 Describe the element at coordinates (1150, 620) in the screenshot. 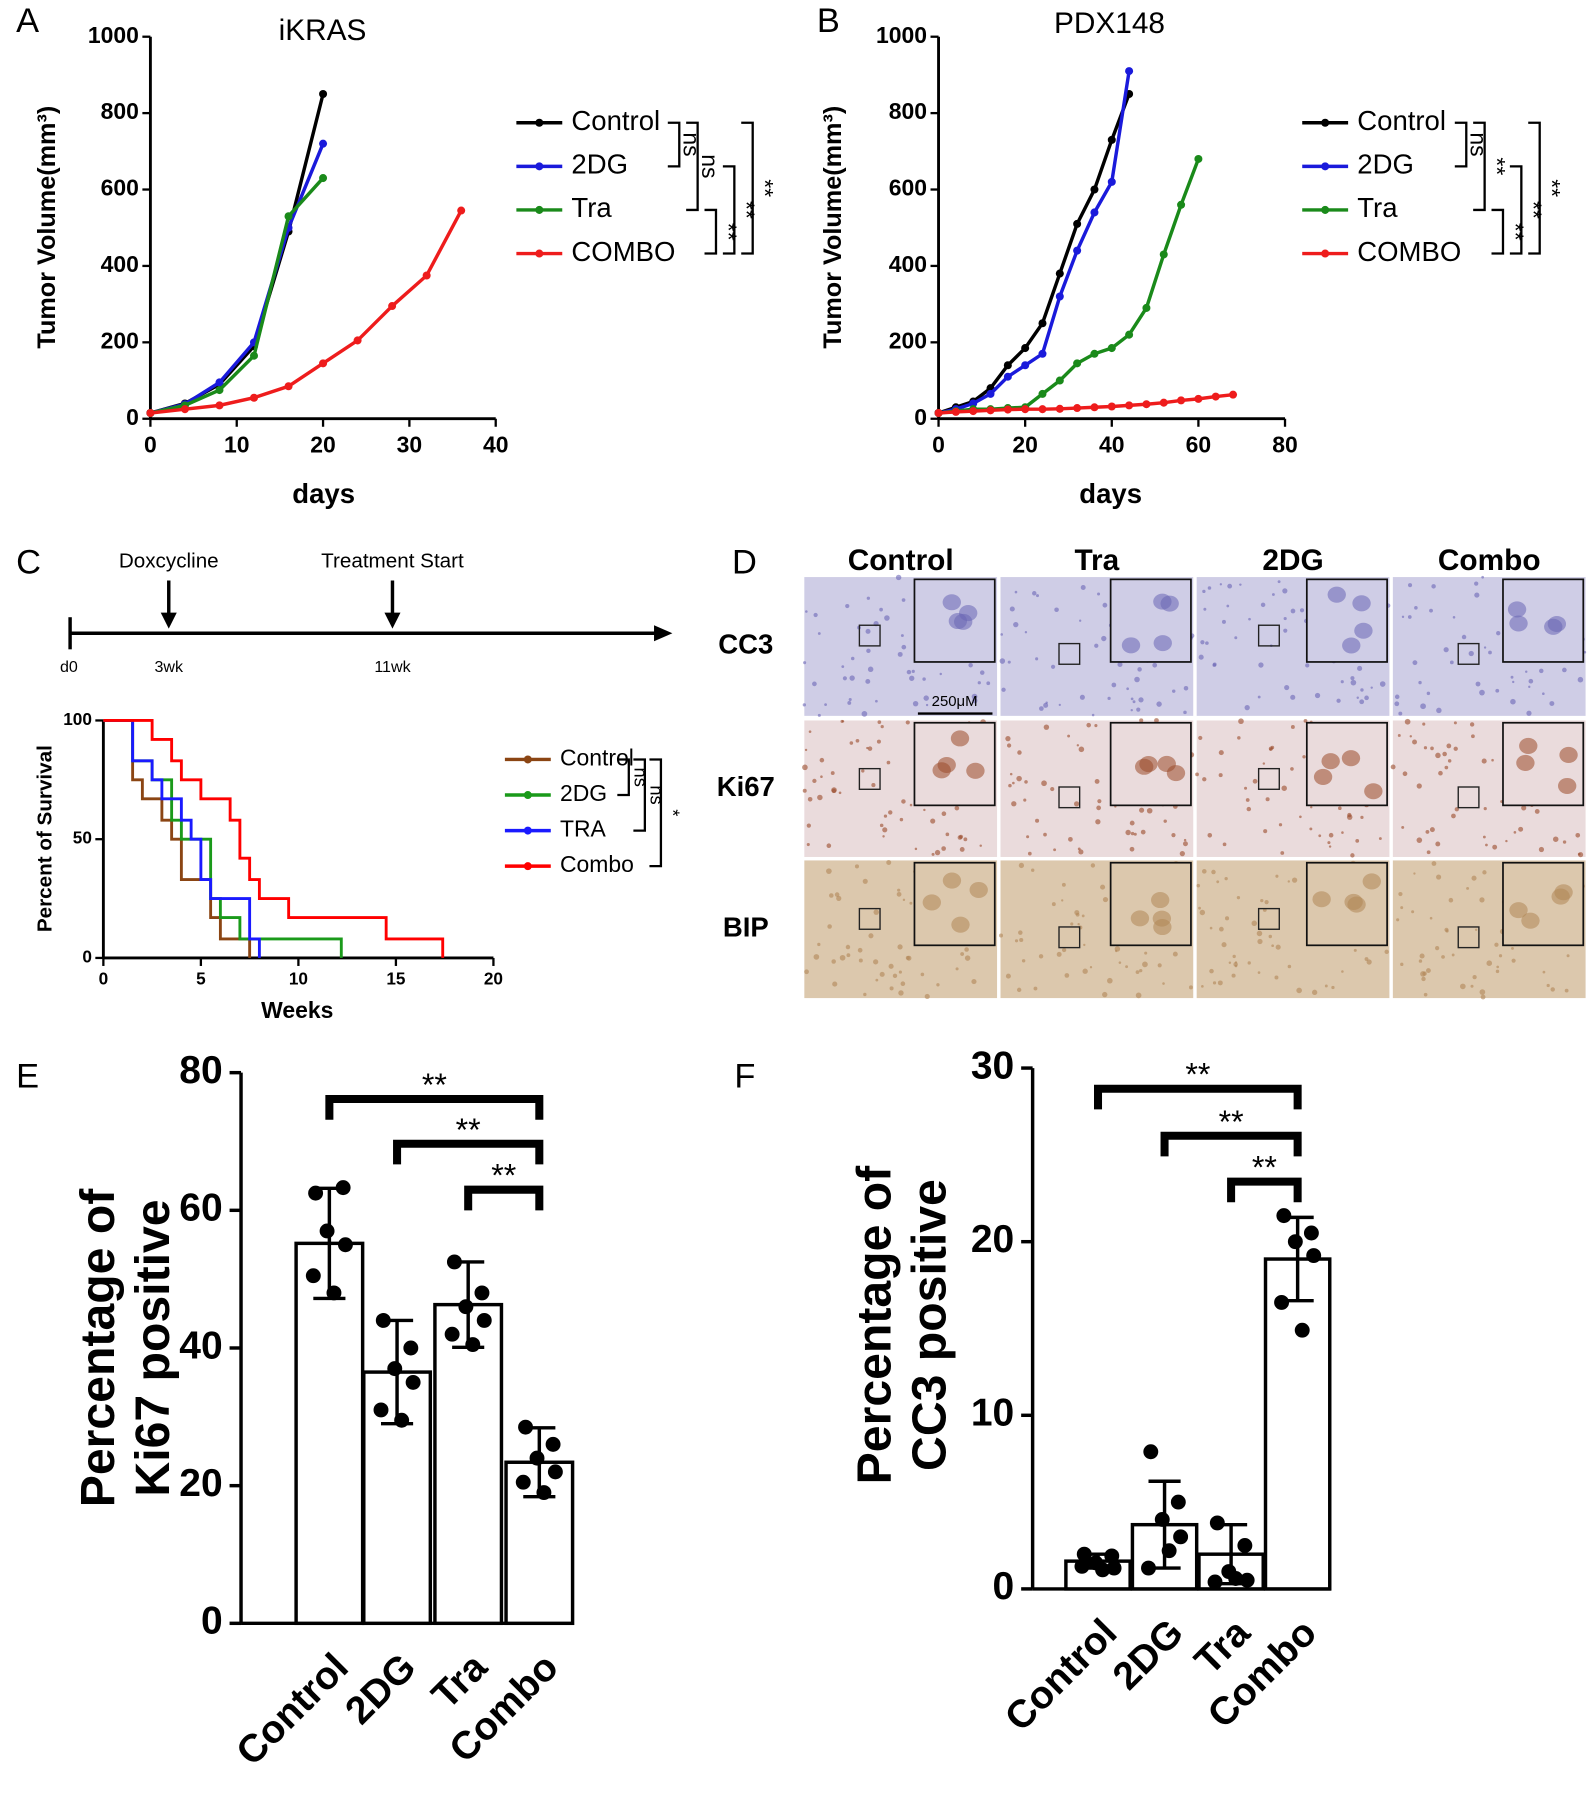

I see `inset` at that location.